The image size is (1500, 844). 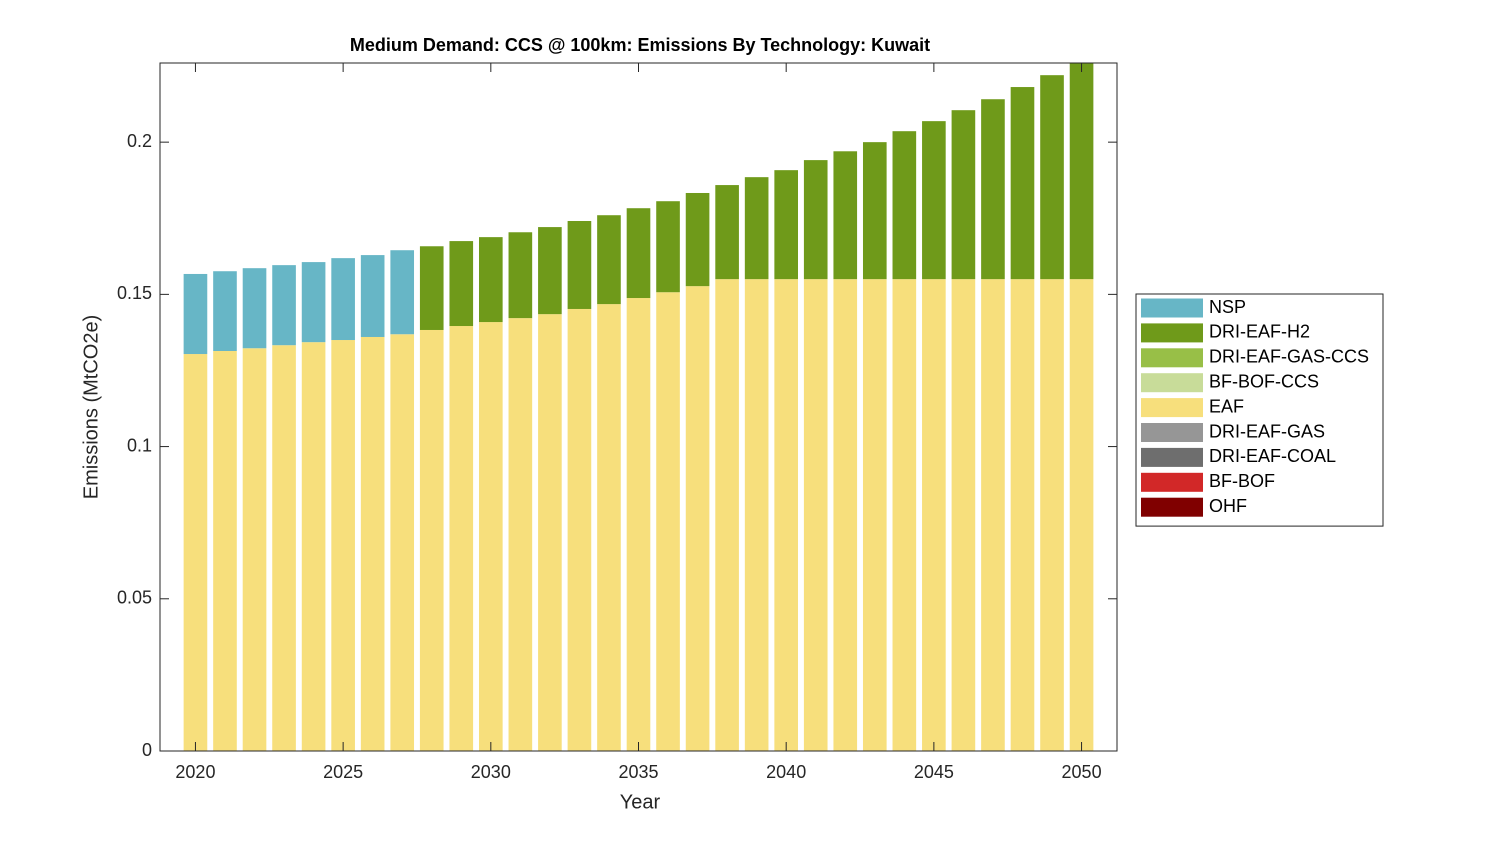 What do you see at coordinates (1259, 332) in the screenshot?
I see `legend-label: DRI-EAF-H2` at bounding box center [1259, 332].